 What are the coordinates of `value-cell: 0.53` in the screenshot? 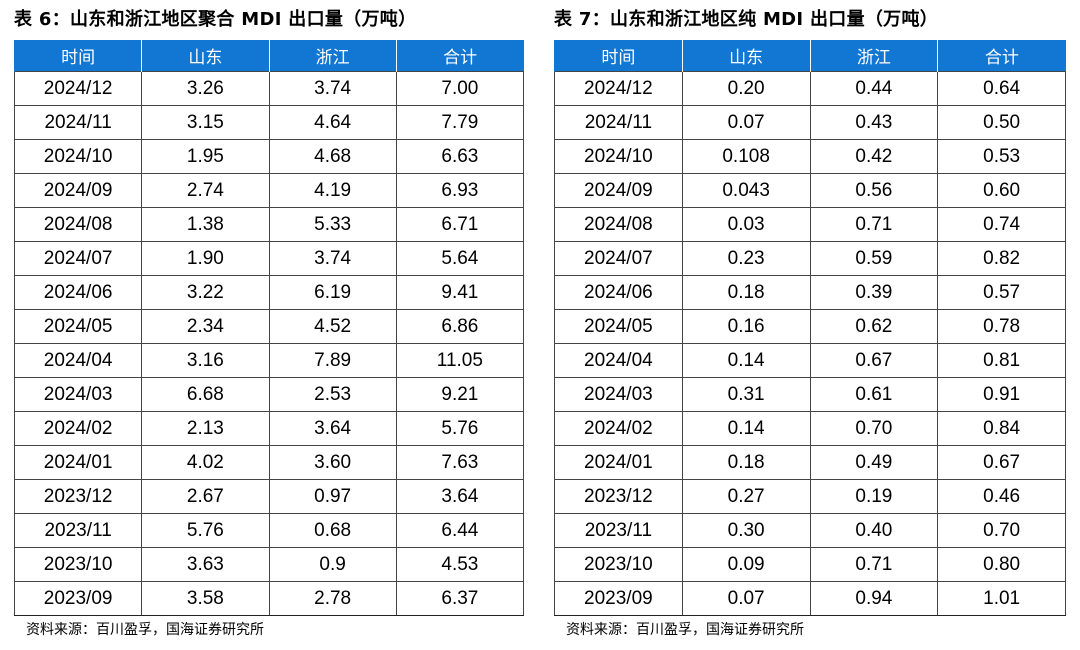 It's located at (1001, 156).